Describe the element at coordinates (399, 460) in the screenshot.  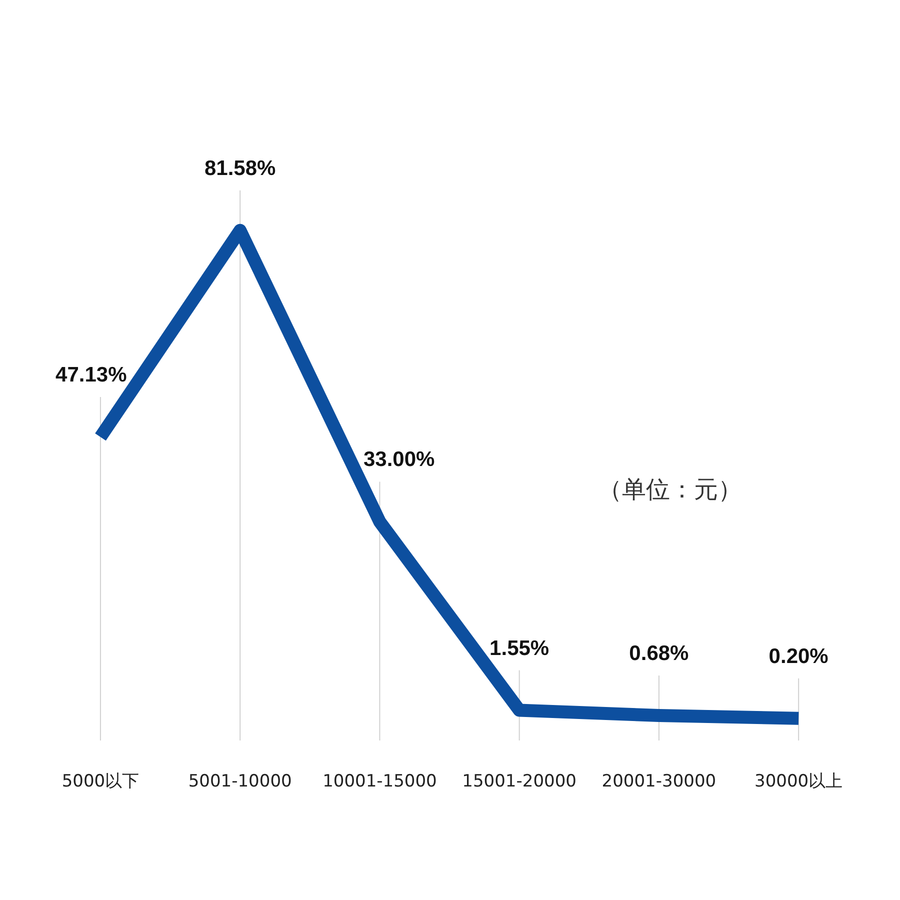
I see `data-label: 33.00%` at that location.